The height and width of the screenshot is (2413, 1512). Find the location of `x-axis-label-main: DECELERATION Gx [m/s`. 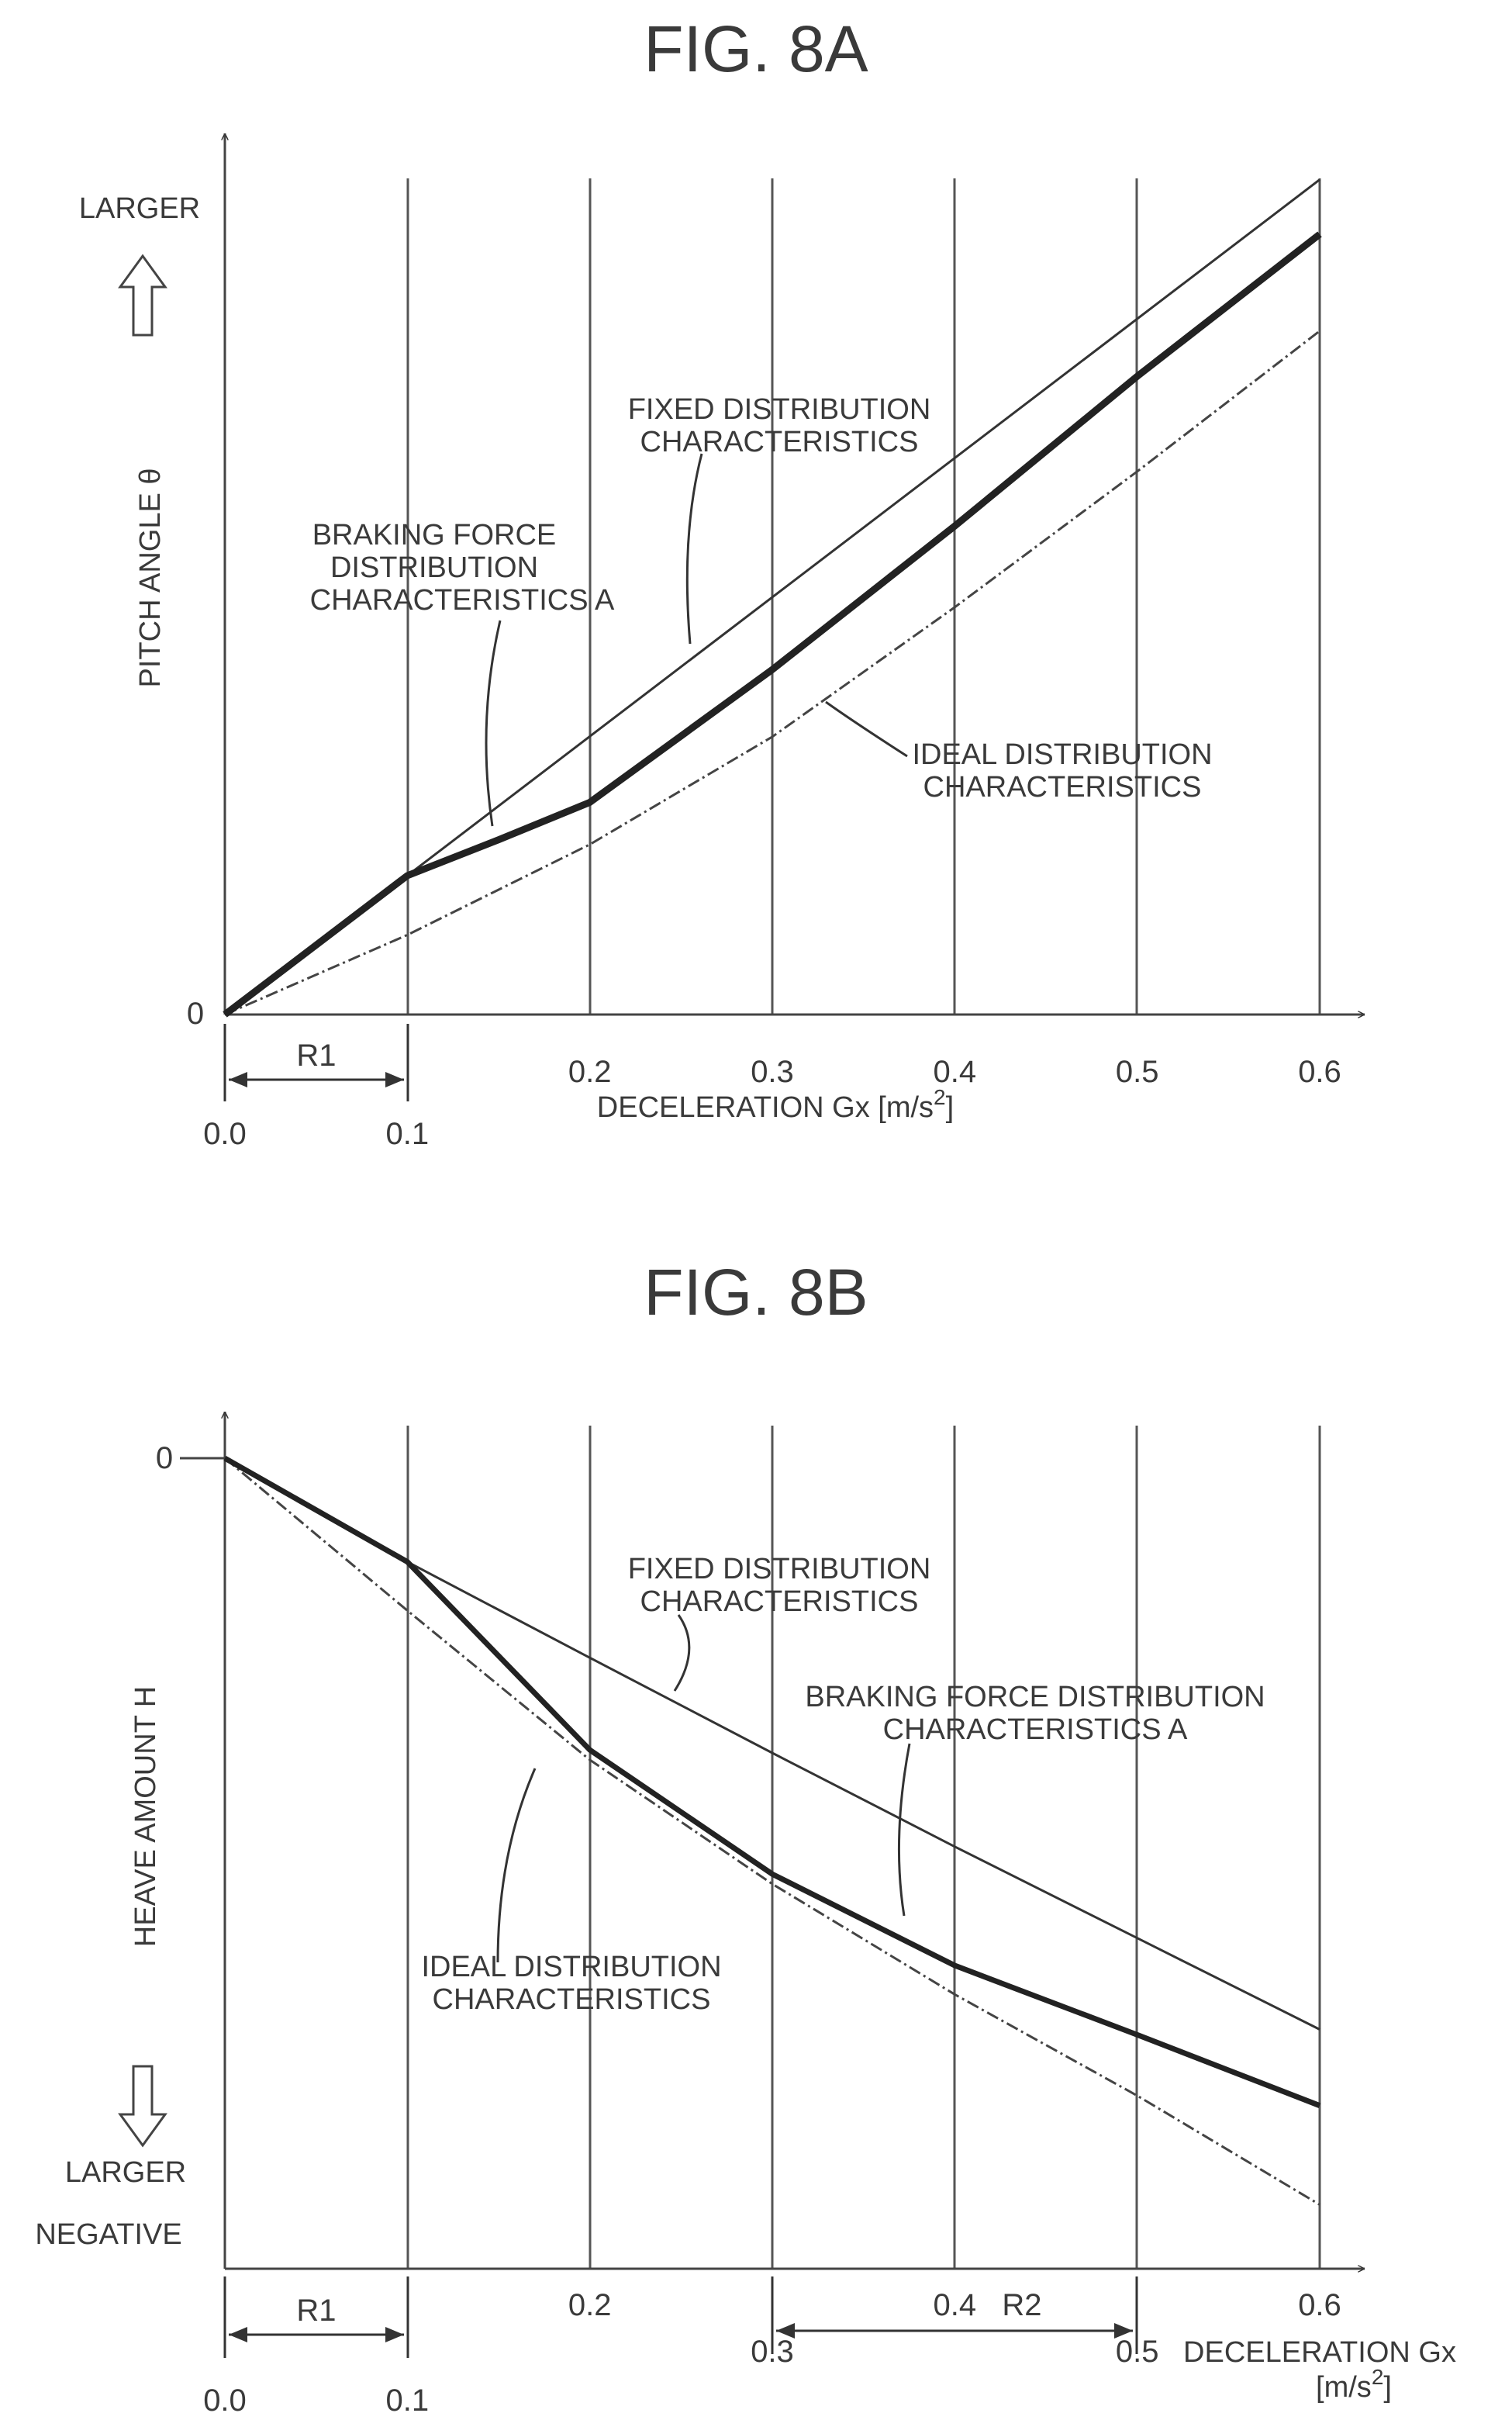

x-axis-label-main: DECELERATION Gx [m/s is located at coordinates (765, 1107).